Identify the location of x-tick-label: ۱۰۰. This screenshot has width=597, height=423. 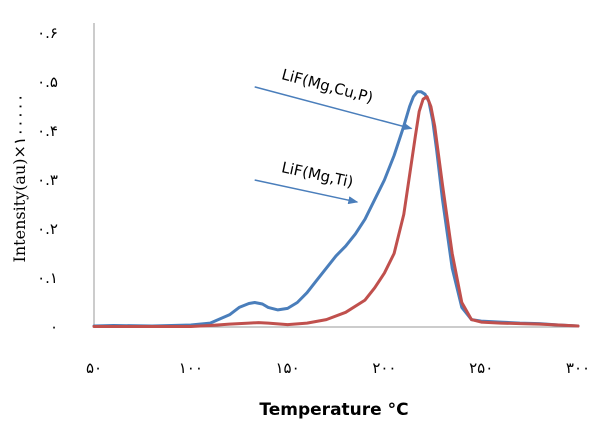
(191, 368).